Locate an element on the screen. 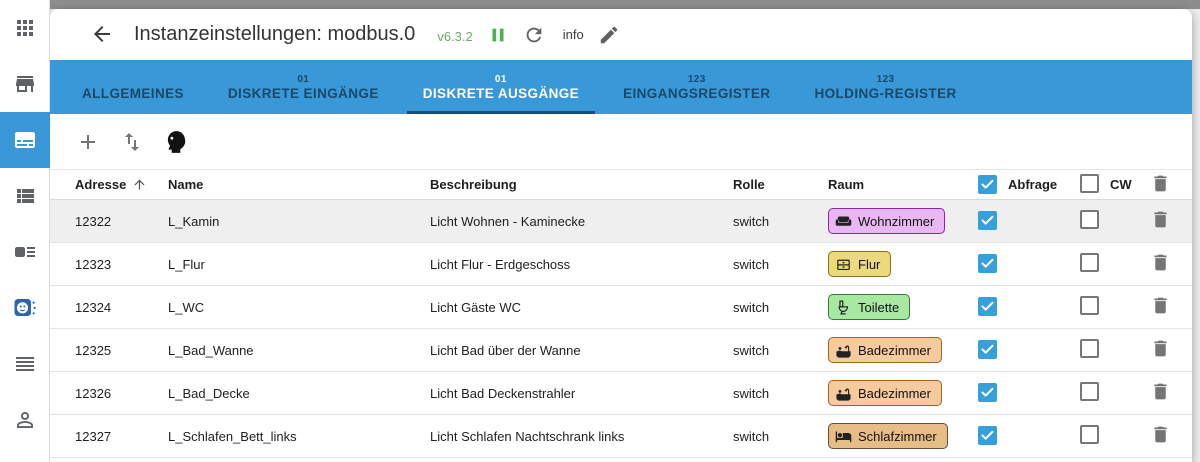 Image resolution: width=1200 pixels, height=462 pixels. cell-name: L_Kamin is located at coordinates (194, 221).